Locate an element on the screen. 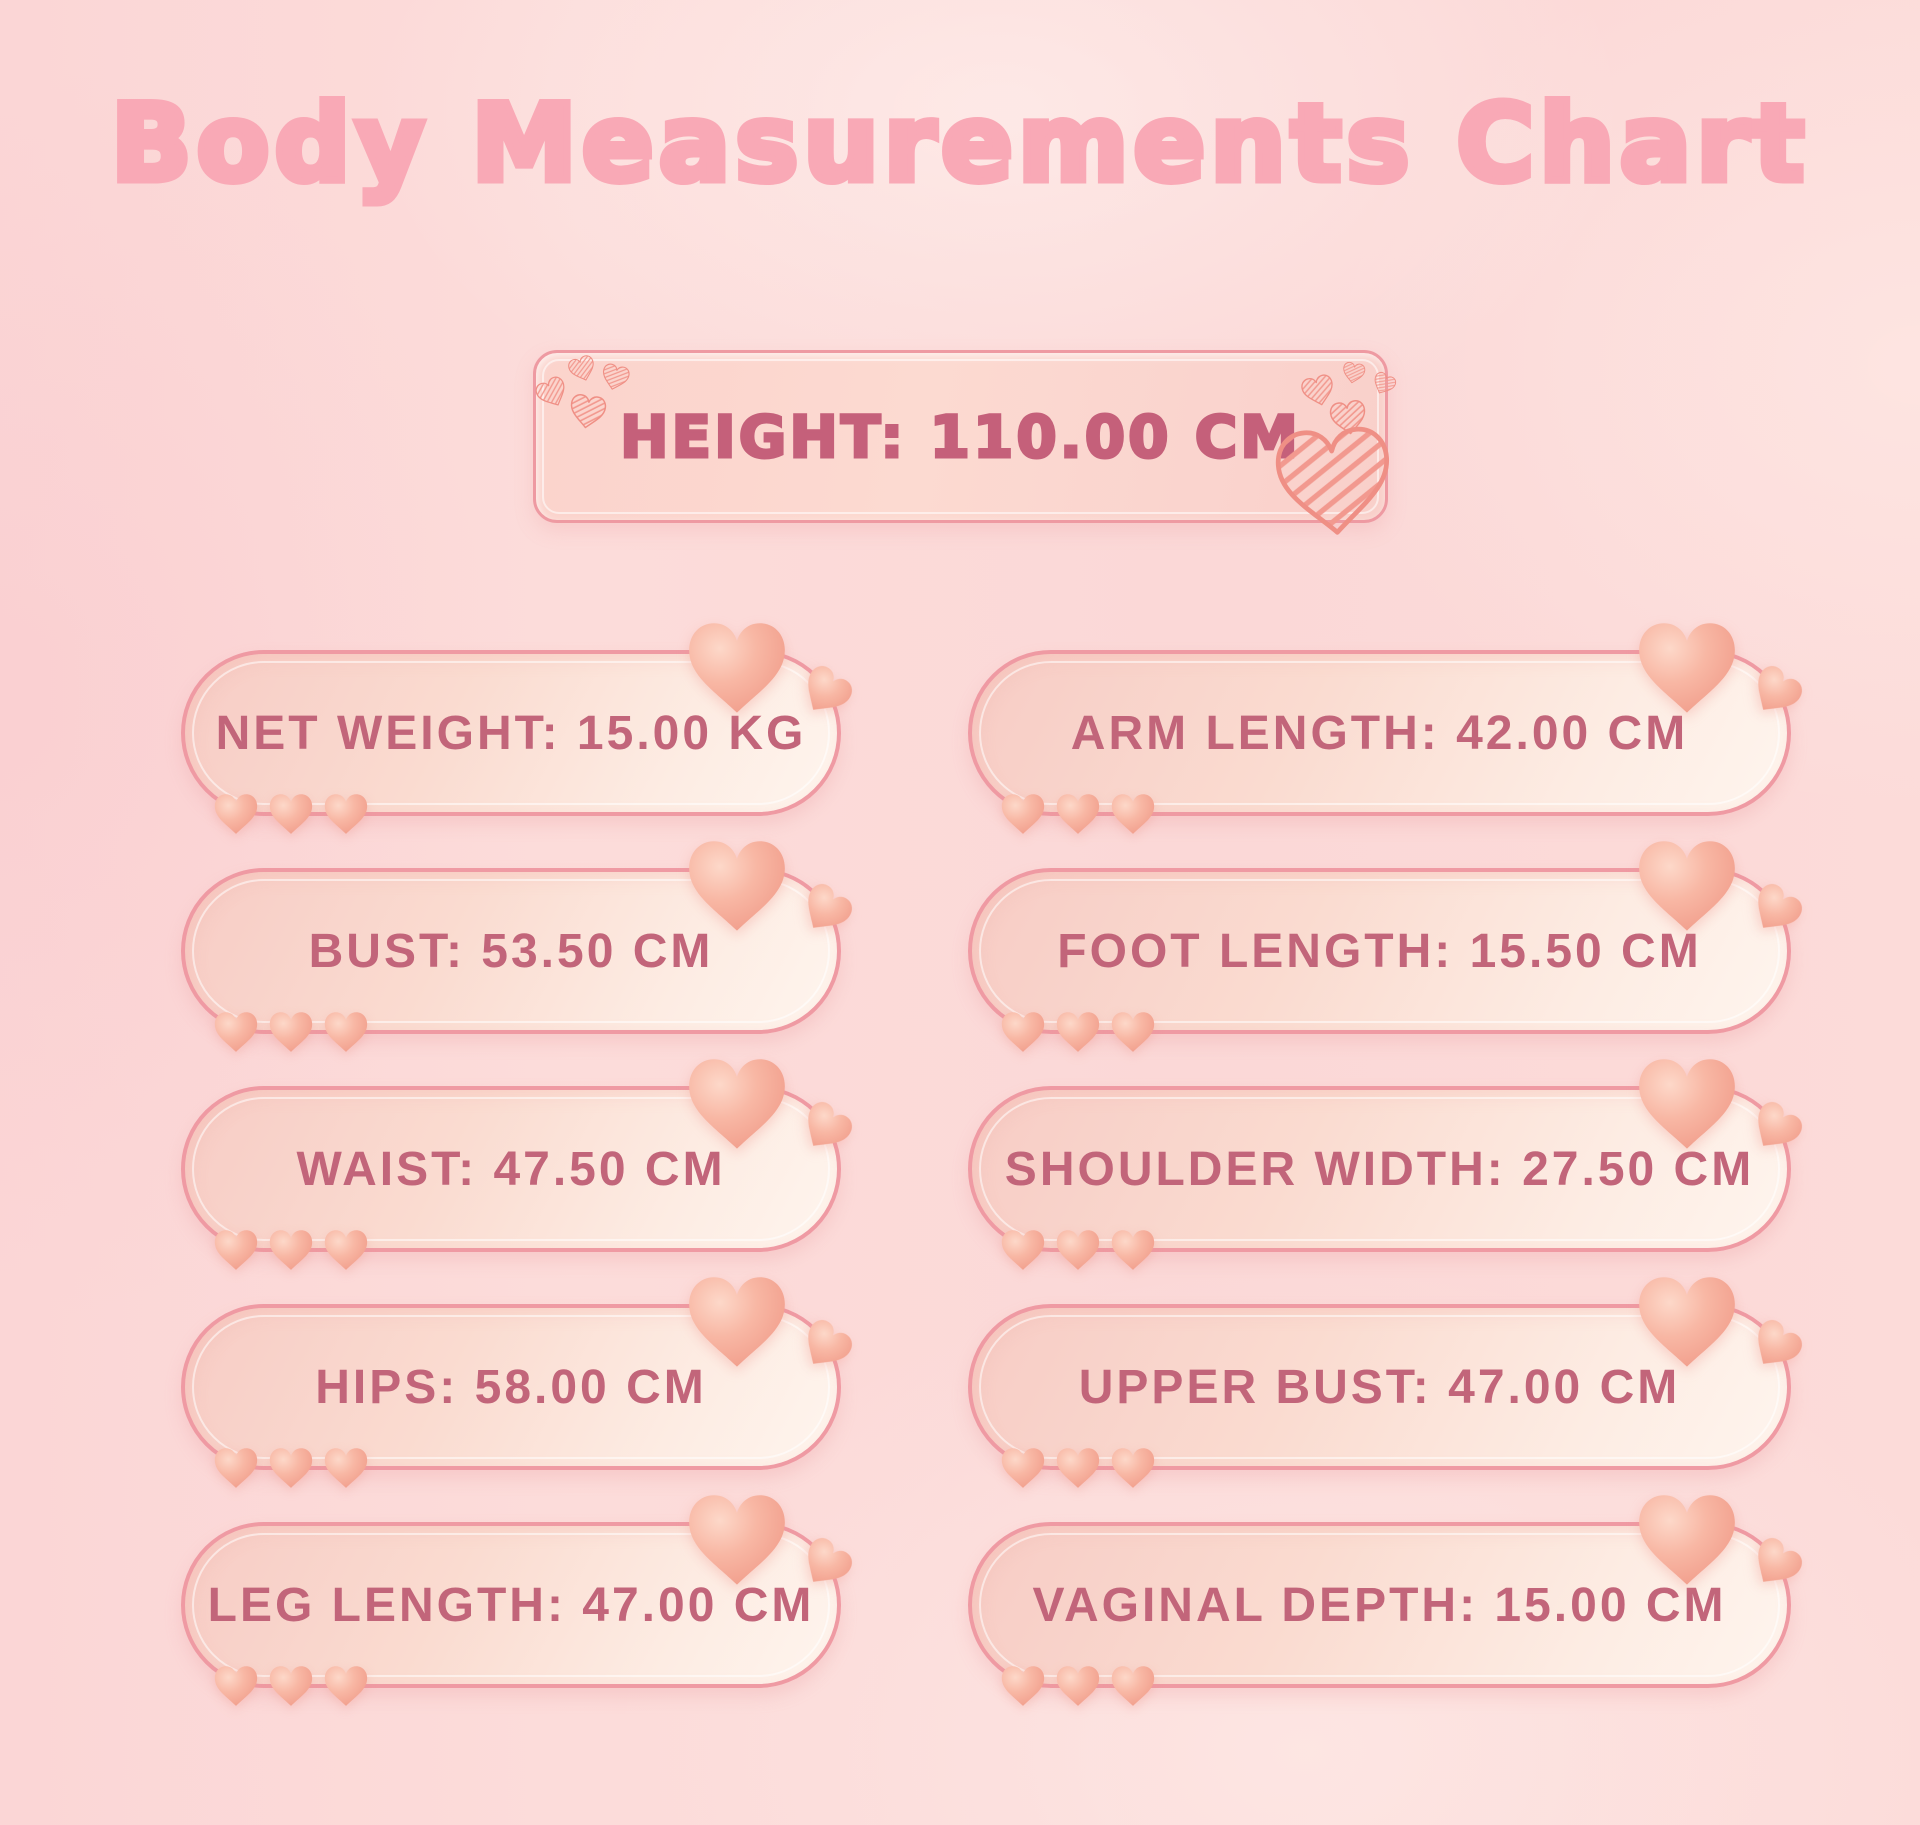  measurement-label: UPPER BUST: 47.00 CM is located at coordinates (1379, 1387).